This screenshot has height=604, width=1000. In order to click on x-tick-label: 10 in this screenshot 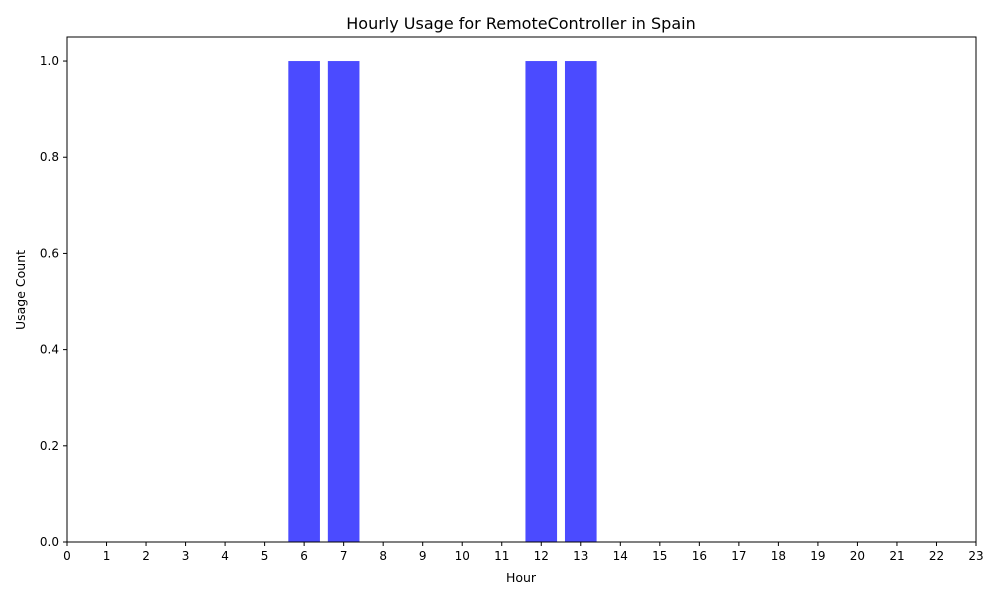, I will do `click(462, 556)`.